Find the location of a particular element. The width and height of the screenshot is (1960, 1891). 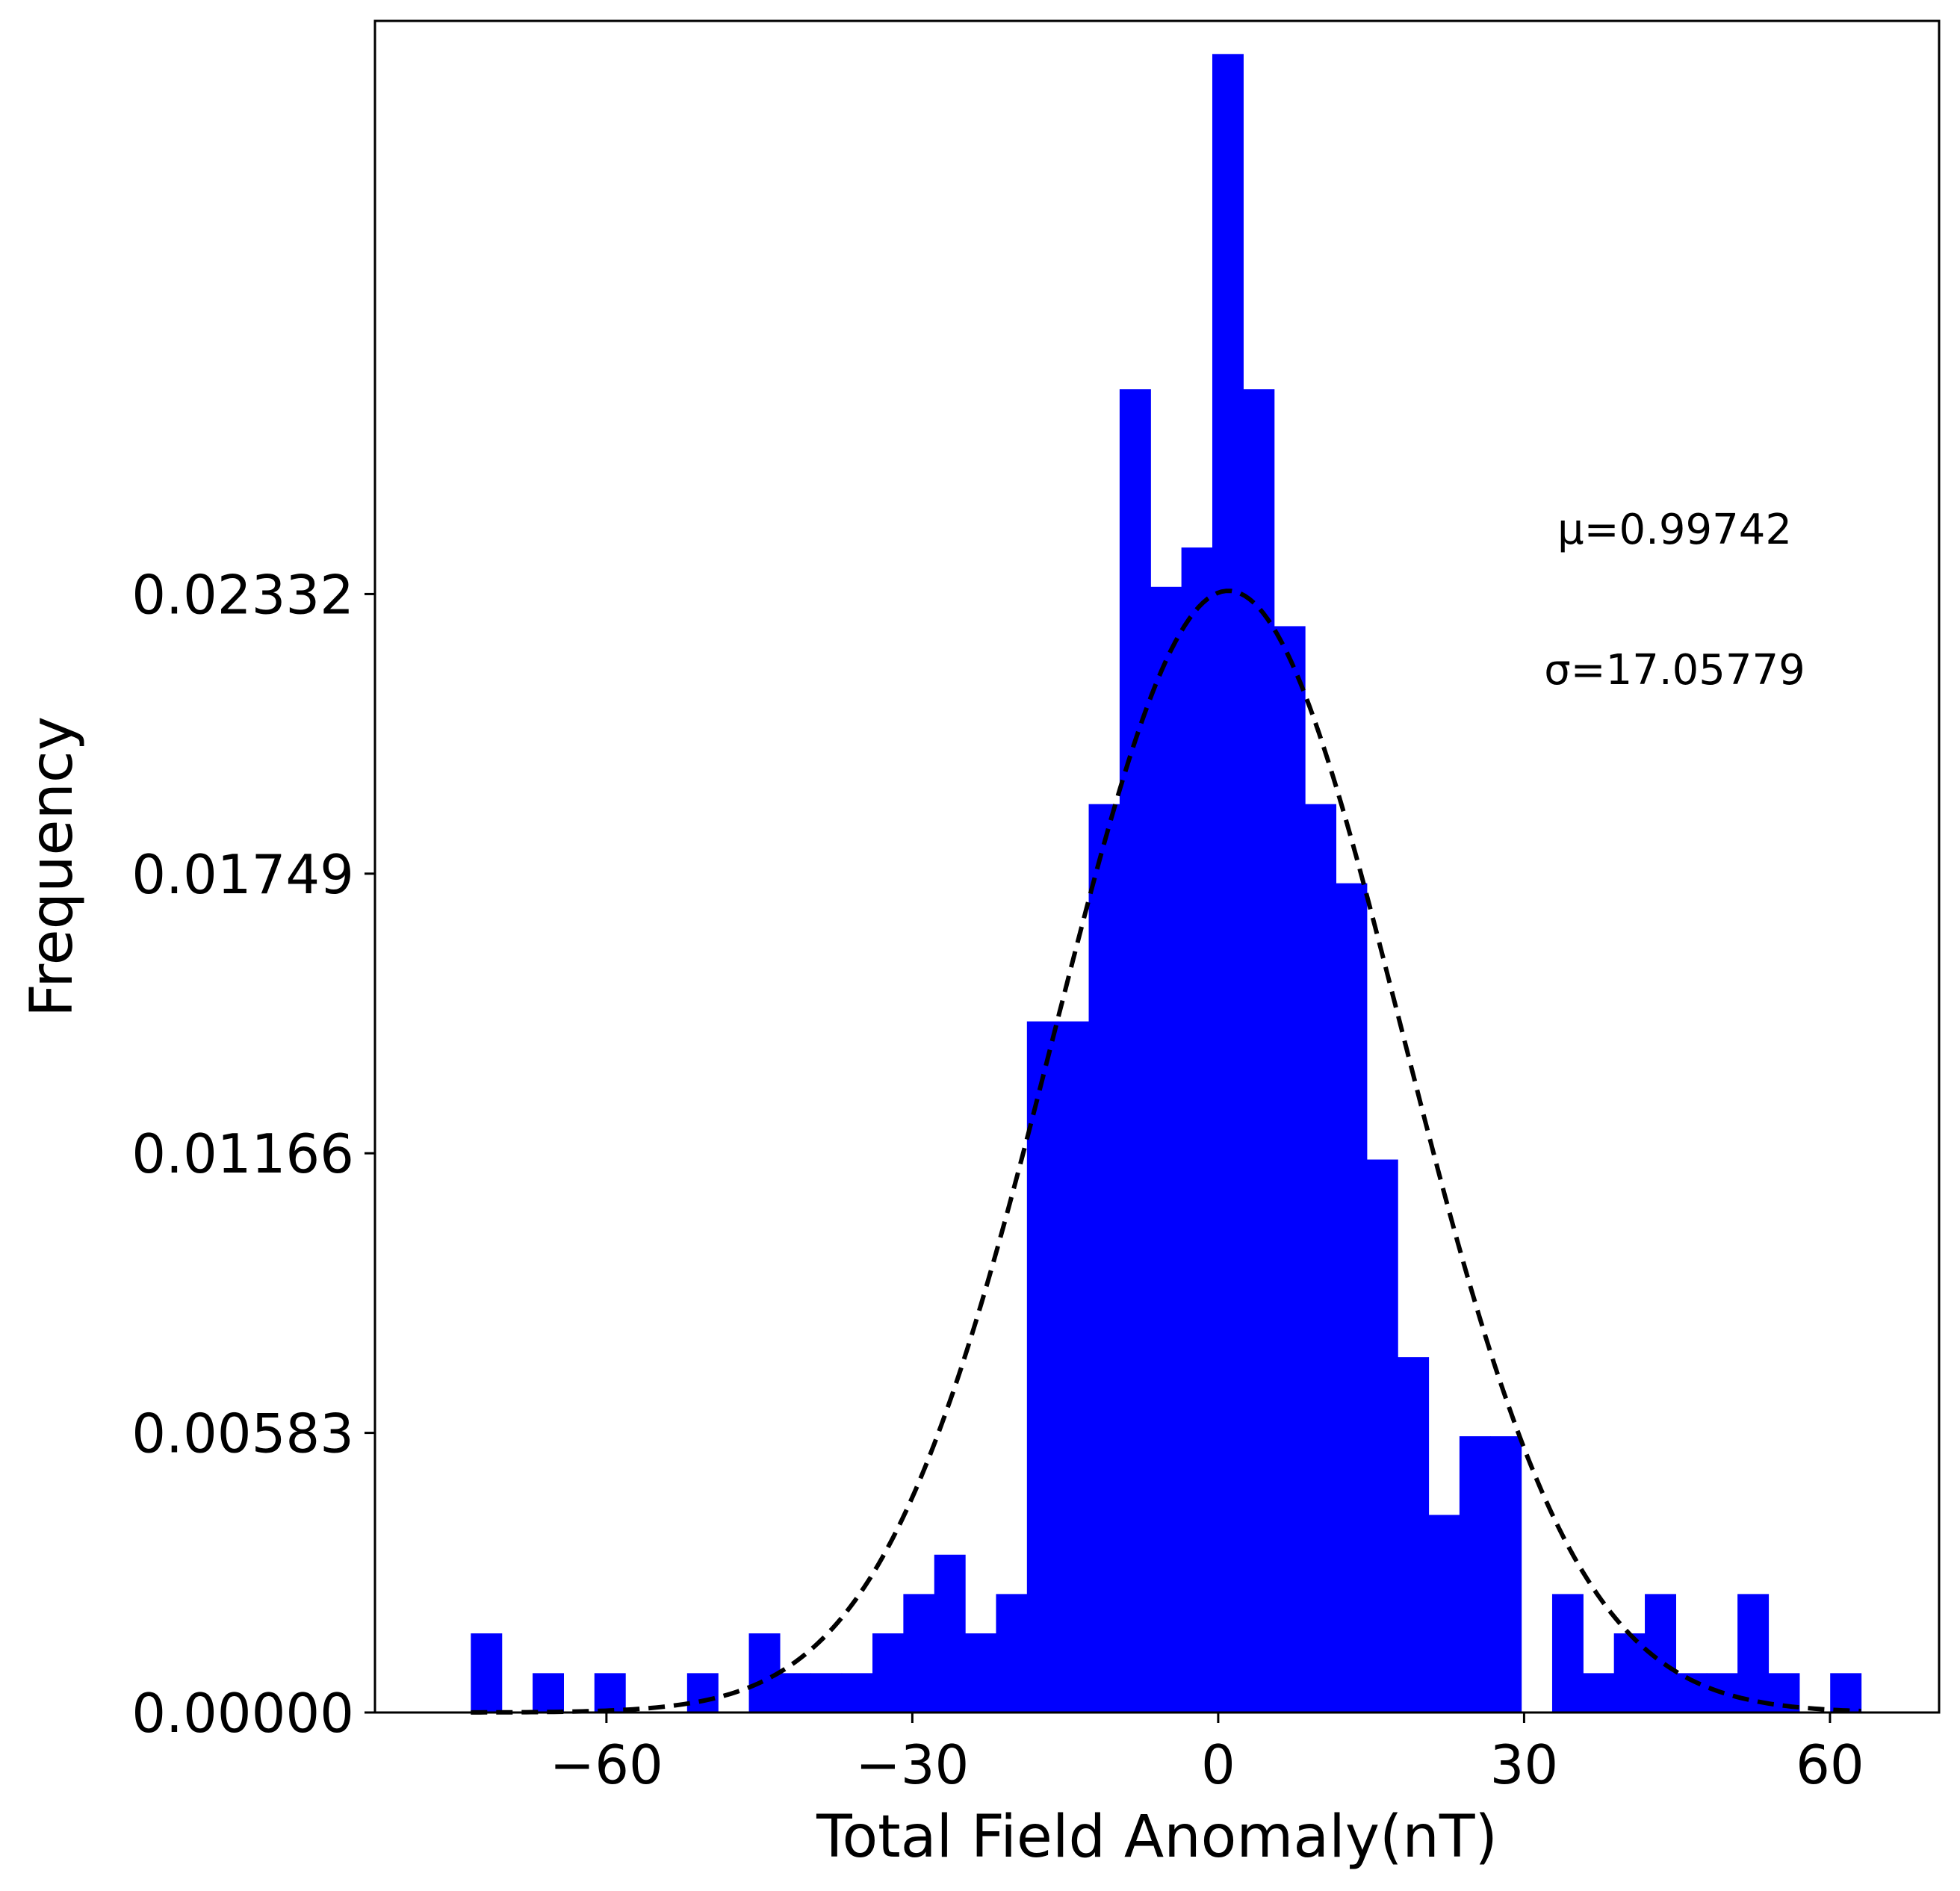

y-axis: 0.00000 0.00583 0.01166 0.01749 0.02332 is located at coordinates (253, 1154).